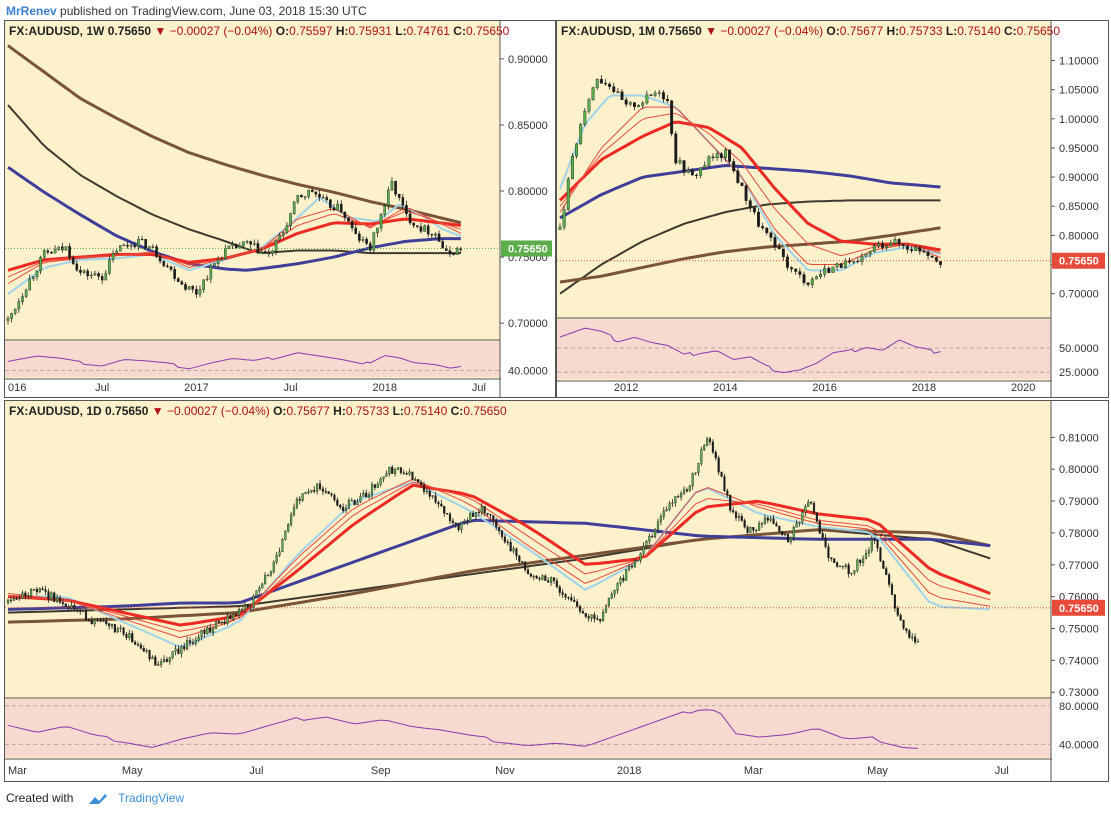 The image size is (1111, 816). I want to click on tradingview-cloud-icon, so click(97, 799).